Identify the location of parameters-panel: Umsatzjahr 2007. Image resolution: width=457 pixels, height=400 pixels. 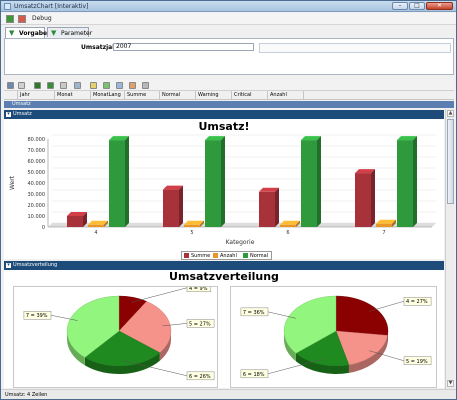
(229, 56).